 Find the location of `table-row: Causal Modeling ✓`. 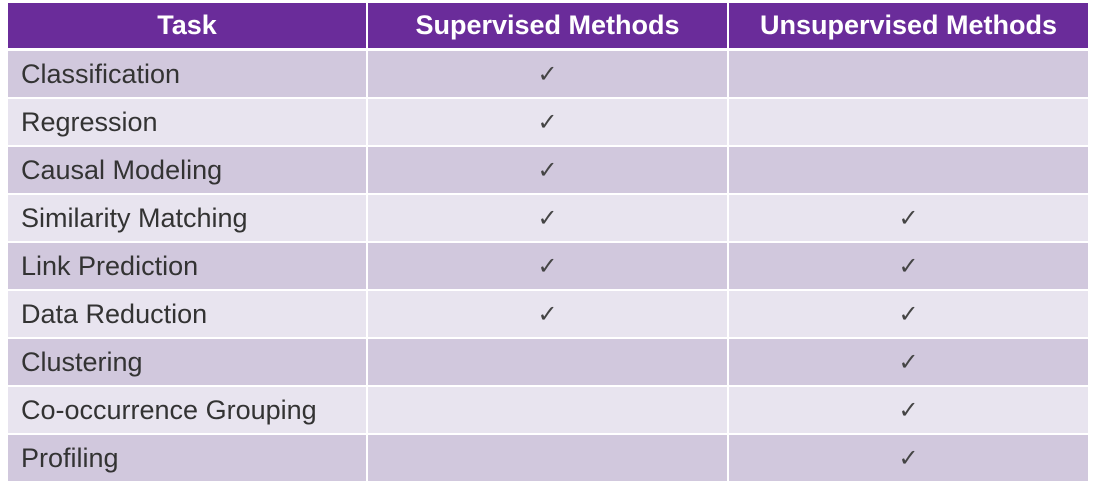

table-row: Causal Modeling ✓ is located at coordinates (548, 170).